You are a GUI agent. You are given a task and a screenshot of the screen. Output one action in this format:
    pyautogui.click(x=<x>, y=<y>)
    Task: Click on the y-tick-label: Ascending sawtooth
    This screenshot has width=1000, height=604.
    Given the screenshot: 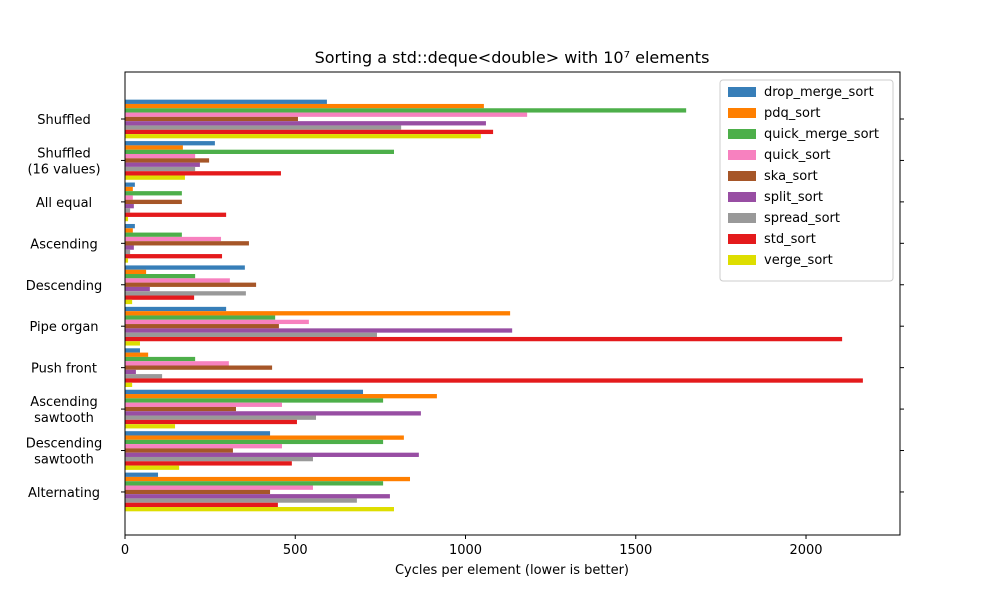 What is the action you would take?
    pyautogui.click(x=63, y=410)
    